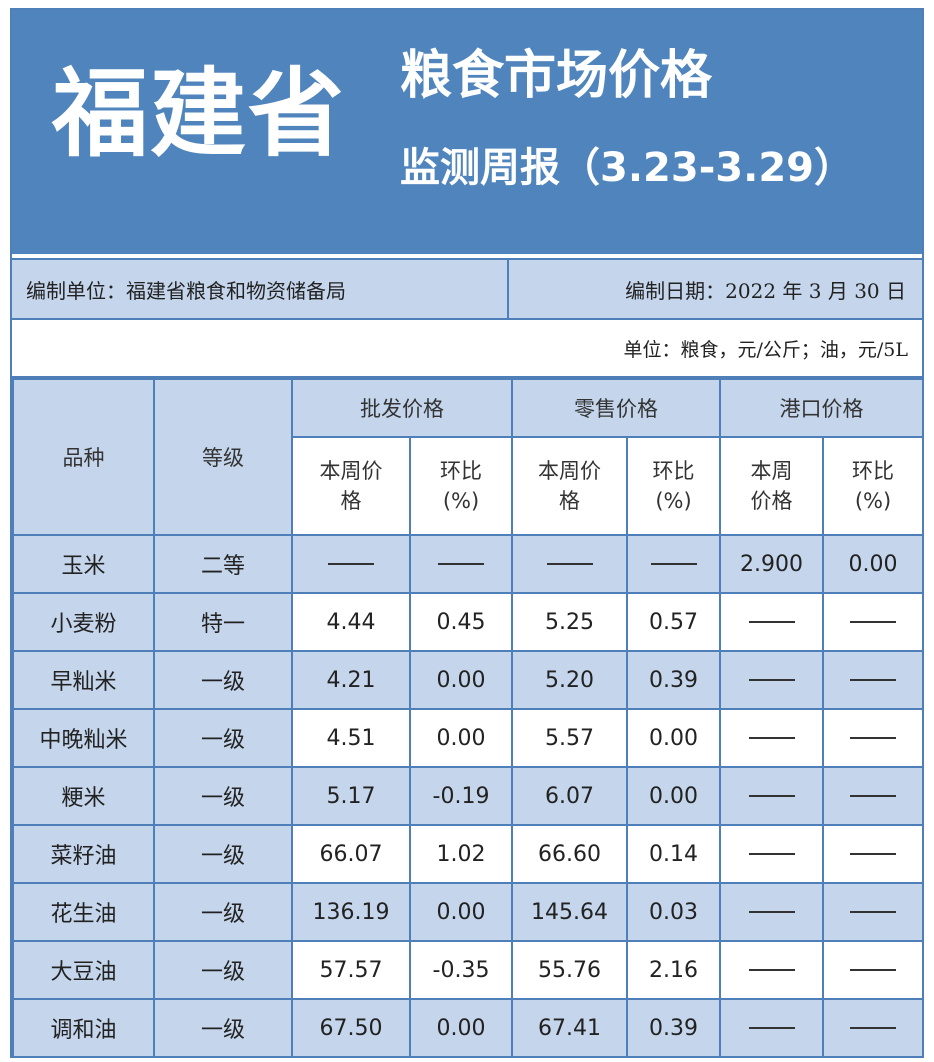 The width and height of the screenshot is (934, 1062). Describe the element at coordinates (569, 564) in the screenshot. I see `retail-price-cell: ——` at that location.